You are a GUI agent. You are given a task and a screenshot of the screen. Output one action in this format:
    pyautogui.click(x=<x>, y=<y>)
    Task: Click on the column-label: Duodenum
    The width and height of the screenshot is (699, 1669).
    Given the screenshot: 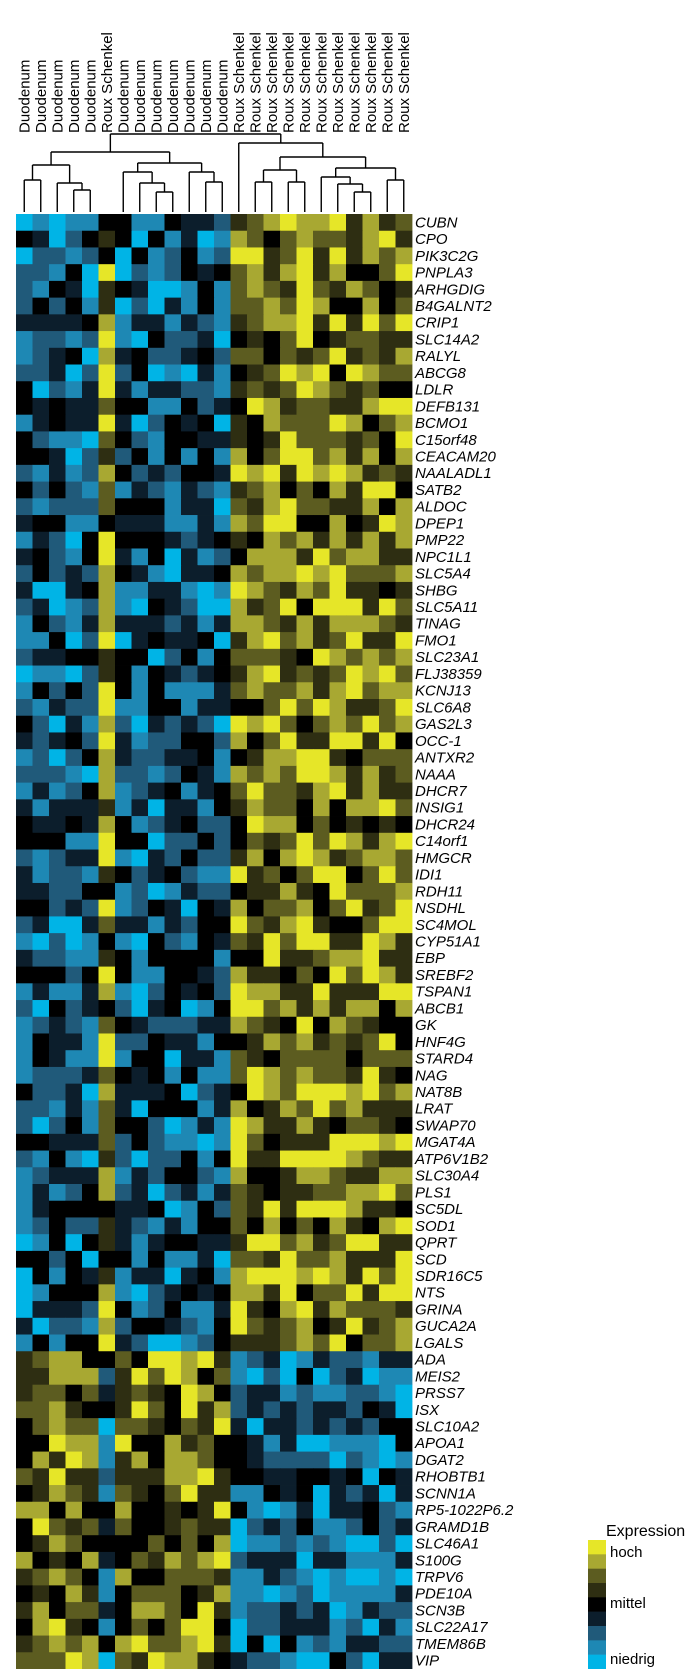 What is the action you would take?
    pyautogui.click(x=74, y=96)
    